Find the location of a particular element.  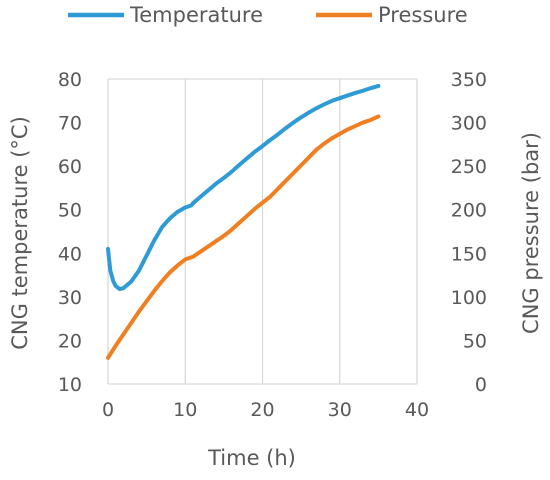

x-tick-label: 10 is located at coordinates (185, 410).